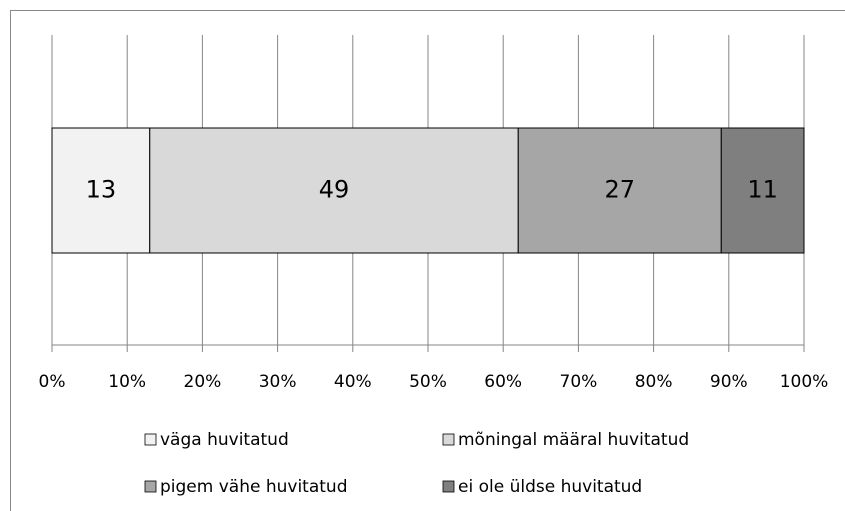 This screenshot has width=845, height=511. I want to click on data-label: 13, so click(101, 190).